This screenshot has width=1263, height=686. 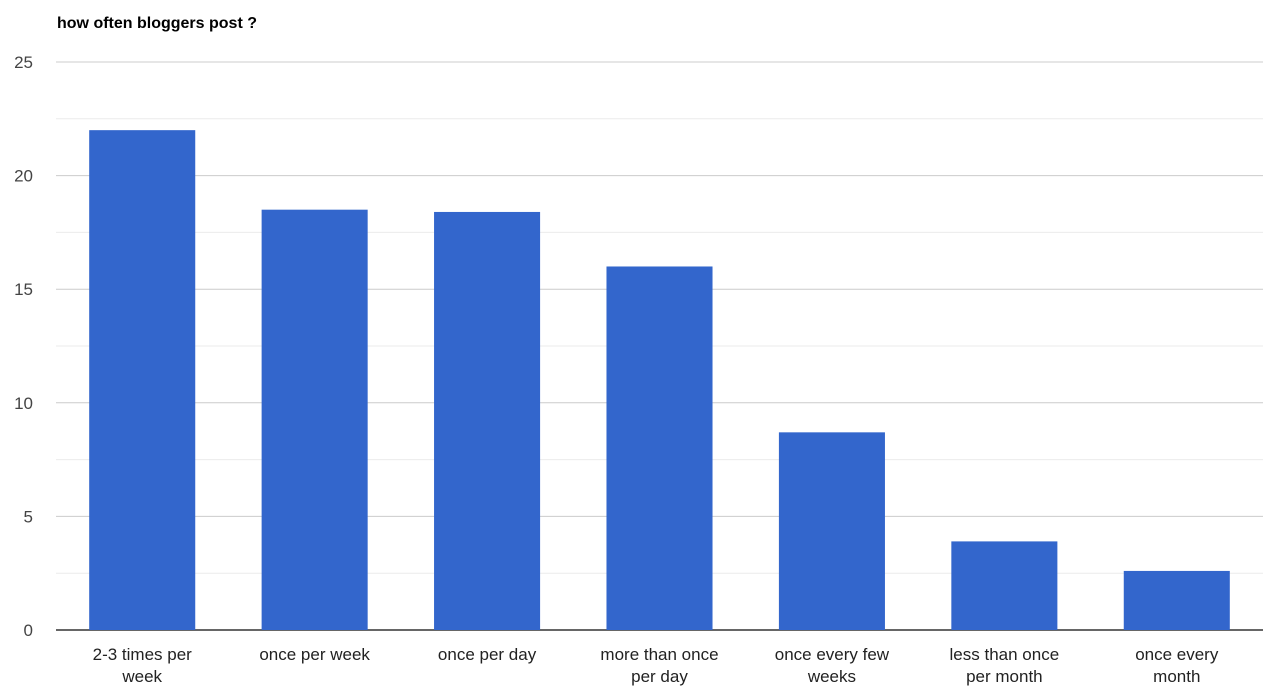 What do you see at coordinates (23, 176) in the screenshot?
I see `y-tick-label: 20` at bounding box center [23, 176].